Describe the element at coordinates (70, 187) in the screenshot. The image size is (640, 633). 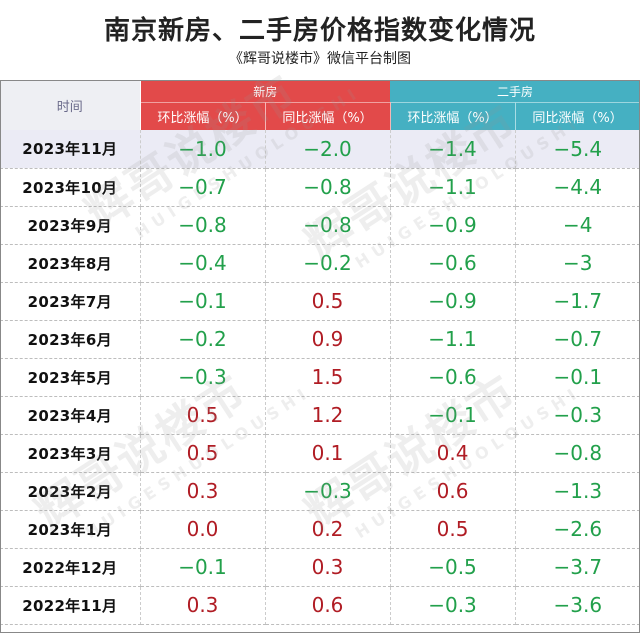
I see `row-date: 2023年10月` at that location.